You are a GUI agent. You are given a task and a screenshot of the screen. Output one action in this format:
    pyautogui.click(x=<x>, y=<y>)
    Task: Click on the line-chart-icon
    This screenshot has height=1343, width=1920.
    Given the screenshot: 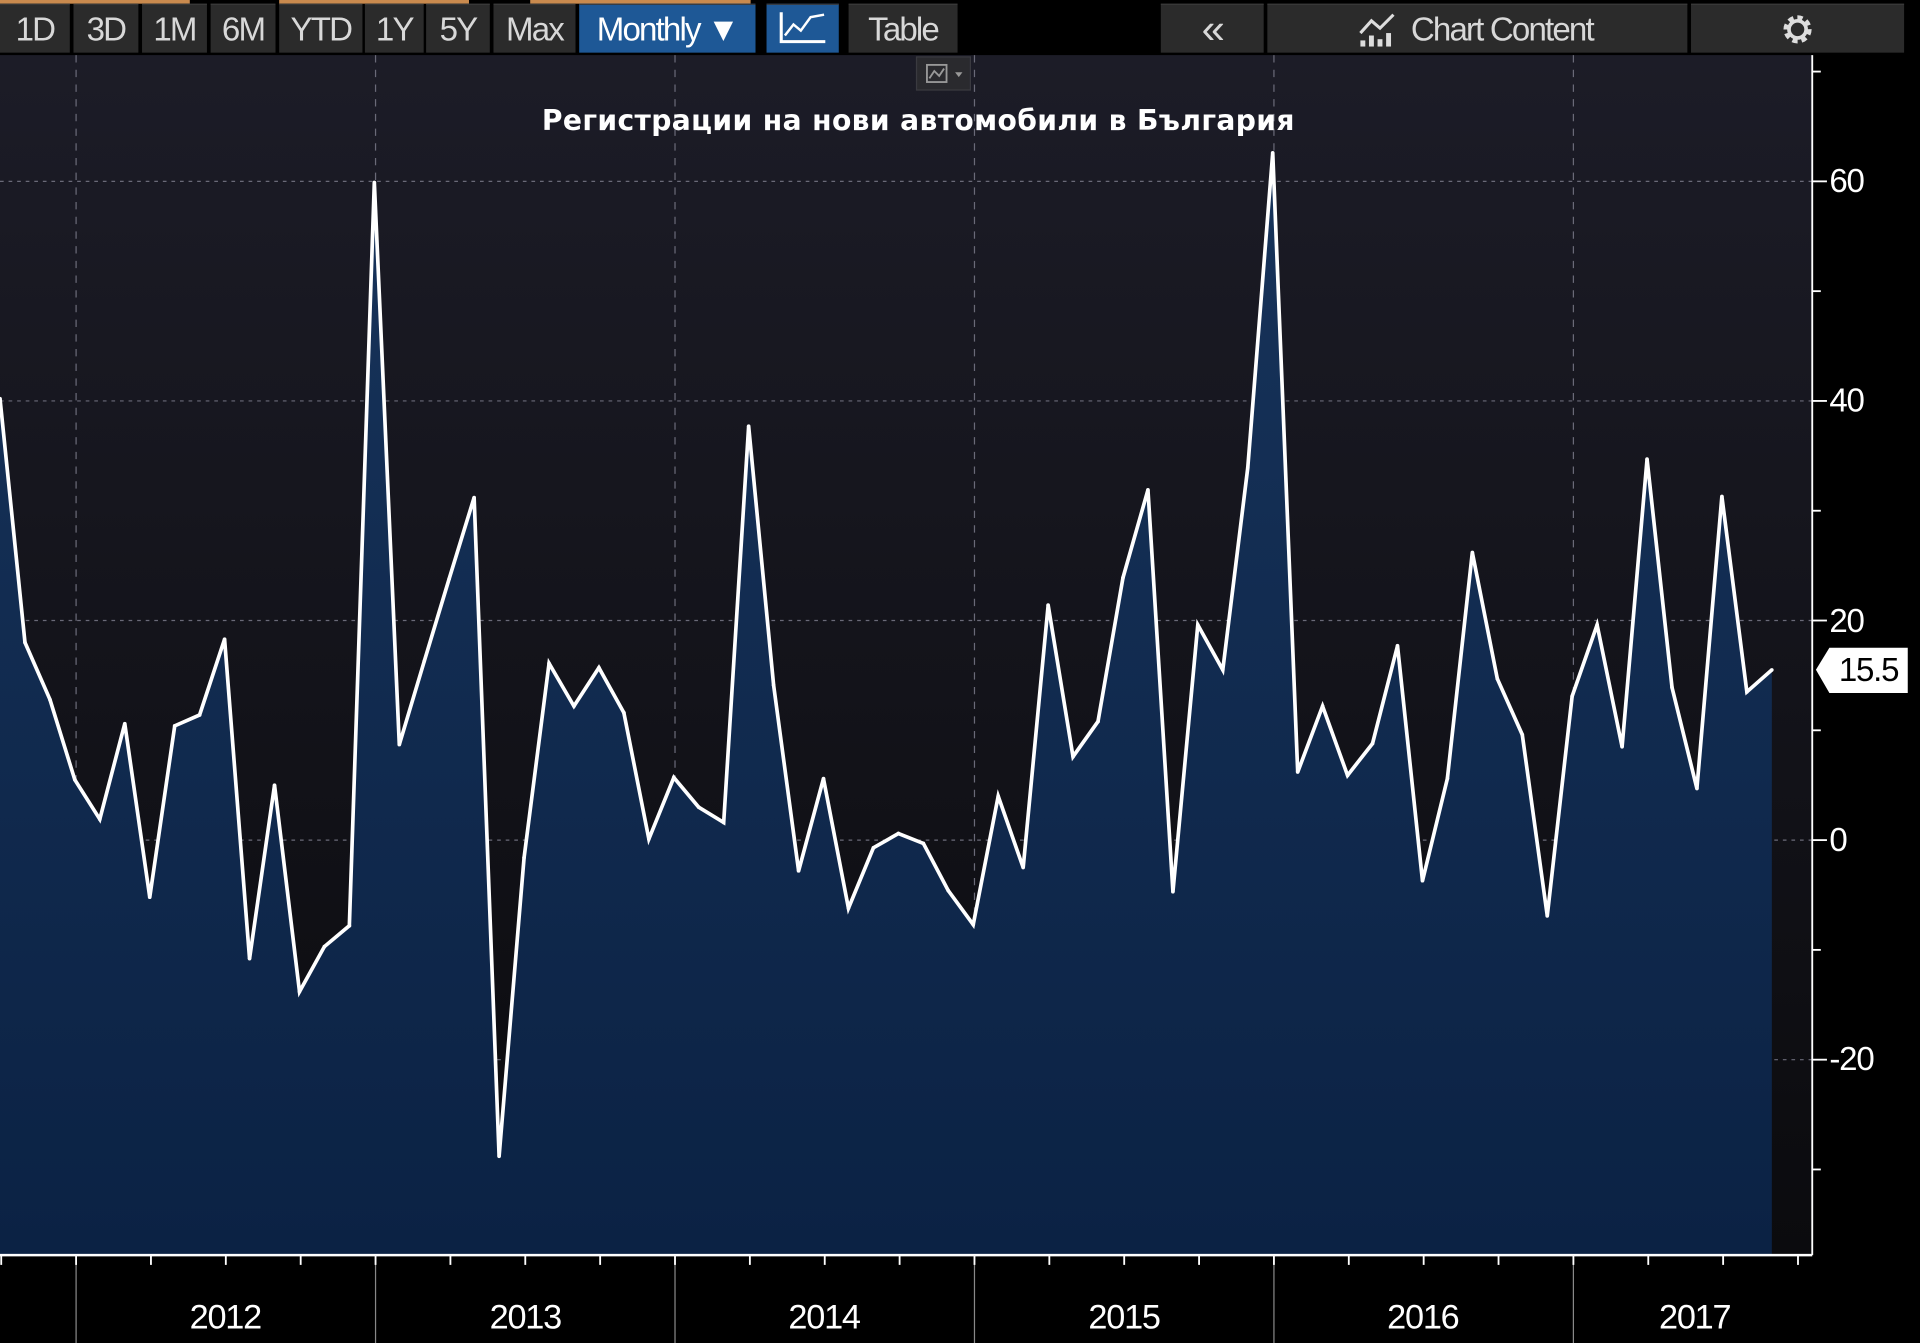 What is the action you would take?
    pyautogui.click(x=802, y=28)
    